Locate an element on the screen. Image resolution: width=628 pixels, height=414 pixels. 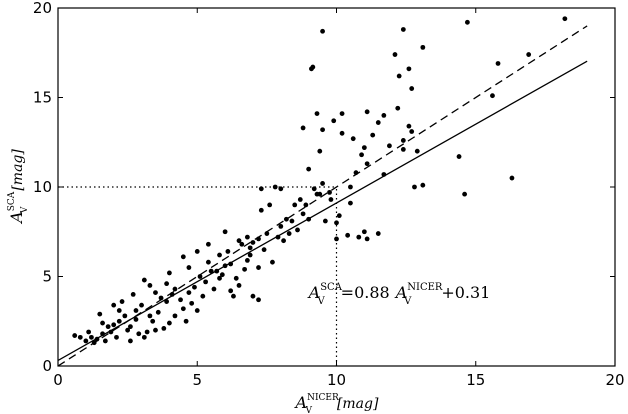
y-tick-label: 5 is located at coordinates (47, 277).